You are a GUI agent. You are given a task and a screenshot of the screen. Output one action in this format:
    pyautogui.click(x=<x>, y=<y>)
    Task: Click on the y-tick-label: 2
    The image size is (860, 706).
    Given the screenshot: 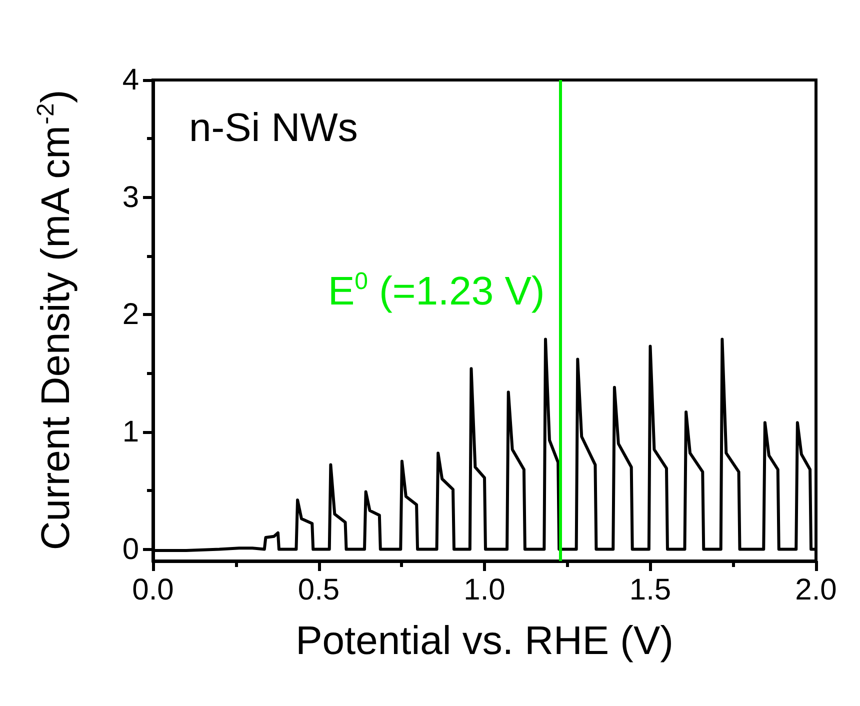 What is the action you would take?
    pyautogui.click(x=130, y=315)
    